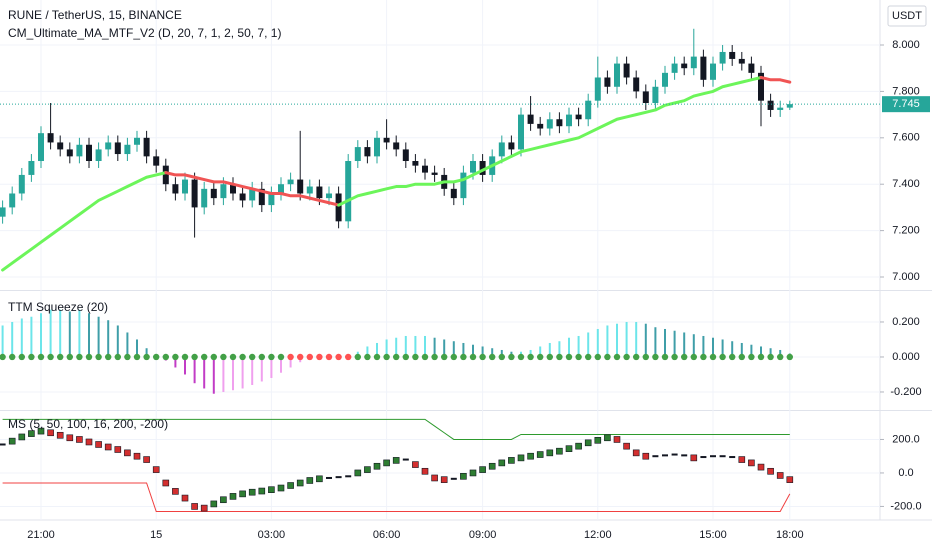 The width and height of the screenshot is (932, 550). Describe the element at coordinates (790, 535) in the screenshot. I see `x-tick-label: 18:00` at that location.